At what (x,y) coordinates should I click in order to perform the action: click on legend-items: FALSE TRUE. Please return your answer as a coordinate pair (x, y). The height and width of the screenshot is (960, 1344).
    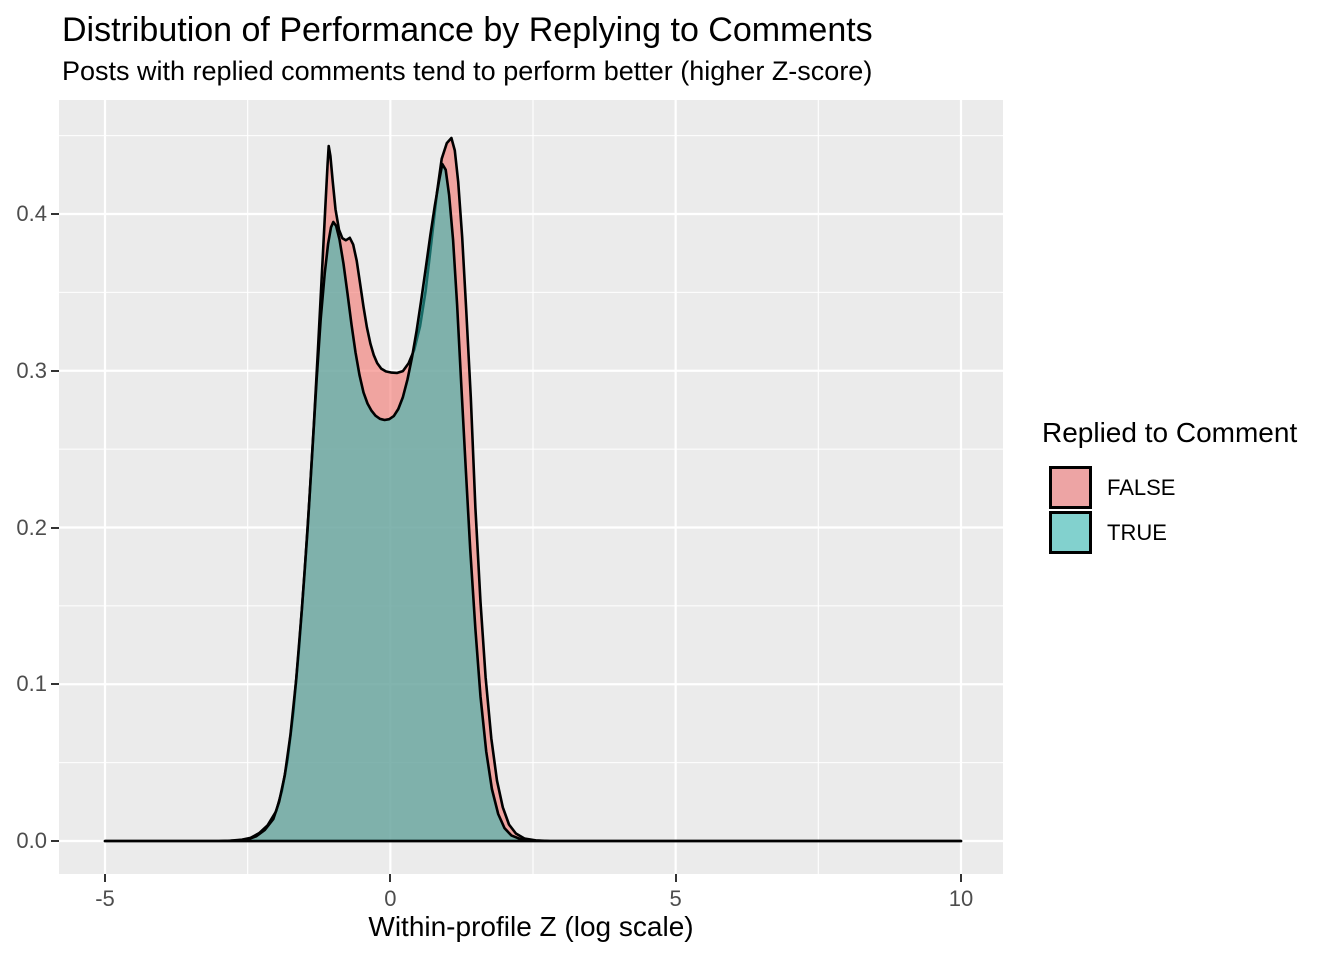
    Looking at the image, I should click on (1169, 510).